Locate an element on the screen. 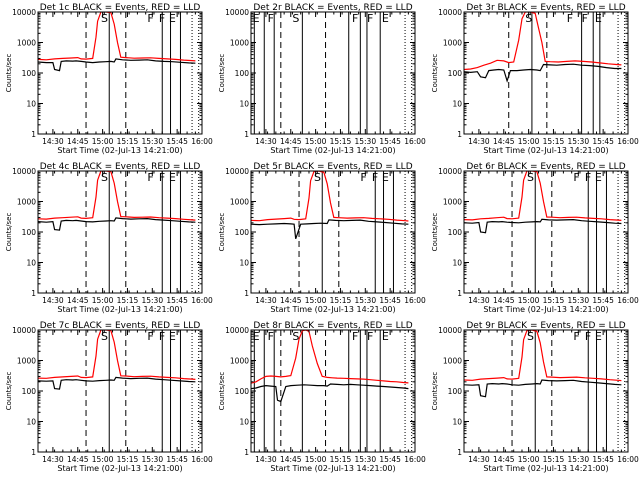 The height and width of the screenshot is (480, 640). panel-title: Det 3r BLACK = Events, RED = LLD is located at coordinates (545, 8).